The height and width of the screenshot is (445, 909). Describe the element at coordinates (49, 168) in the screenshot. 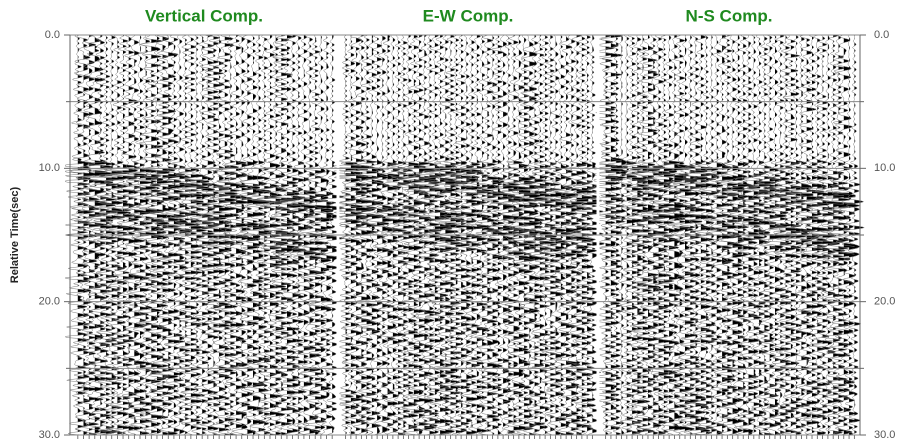

I see `y-tick-label: 10.0` at that location.